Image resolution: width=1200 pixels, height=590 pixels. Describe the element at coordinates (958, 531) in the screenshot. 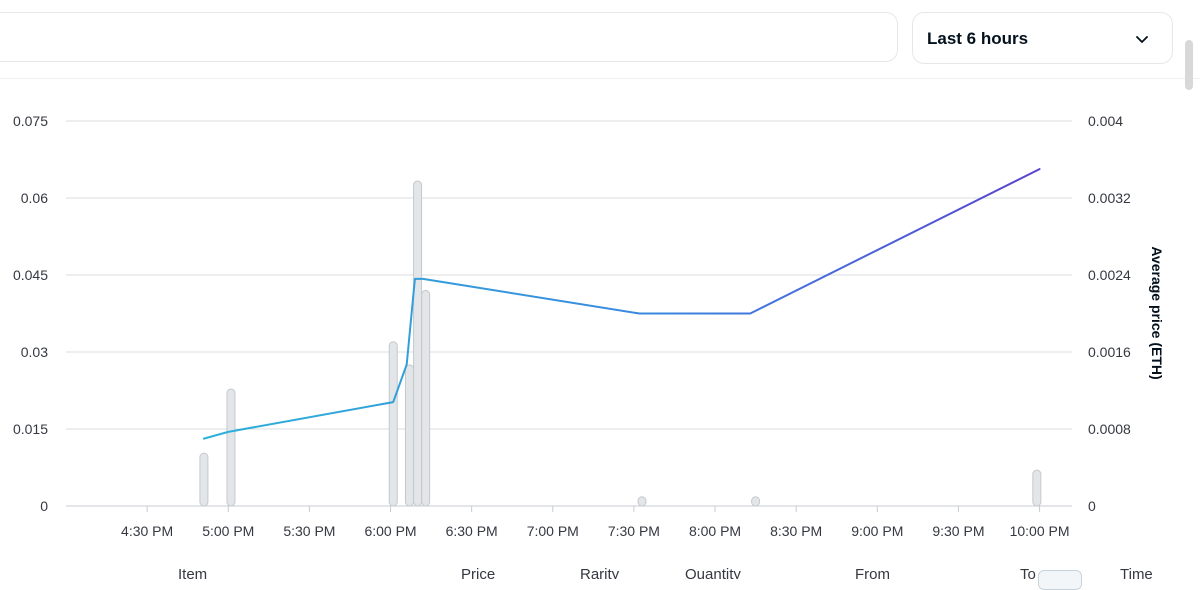

I see `x-tick-label: 9:30 PM` at that location.